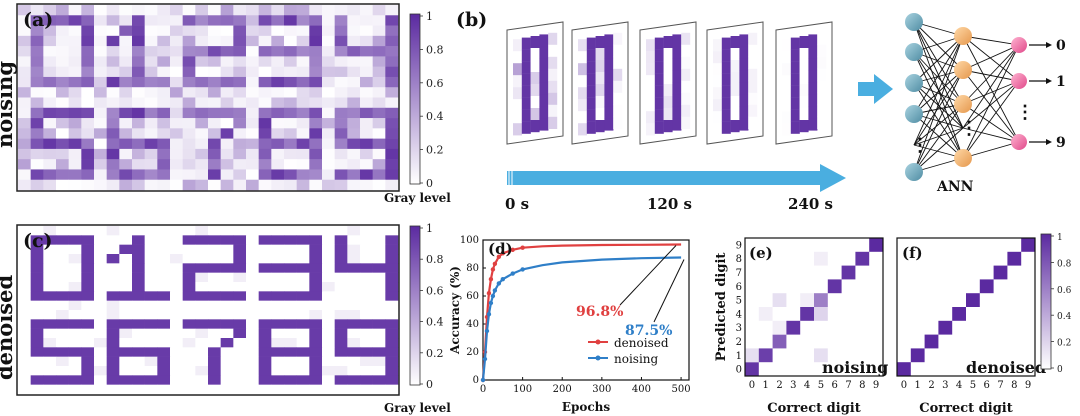 The image size is (1080, 416). Describe the element at coordinates (810, 204) in the screenshot. I see `time-label-240: 240 s` at that location.